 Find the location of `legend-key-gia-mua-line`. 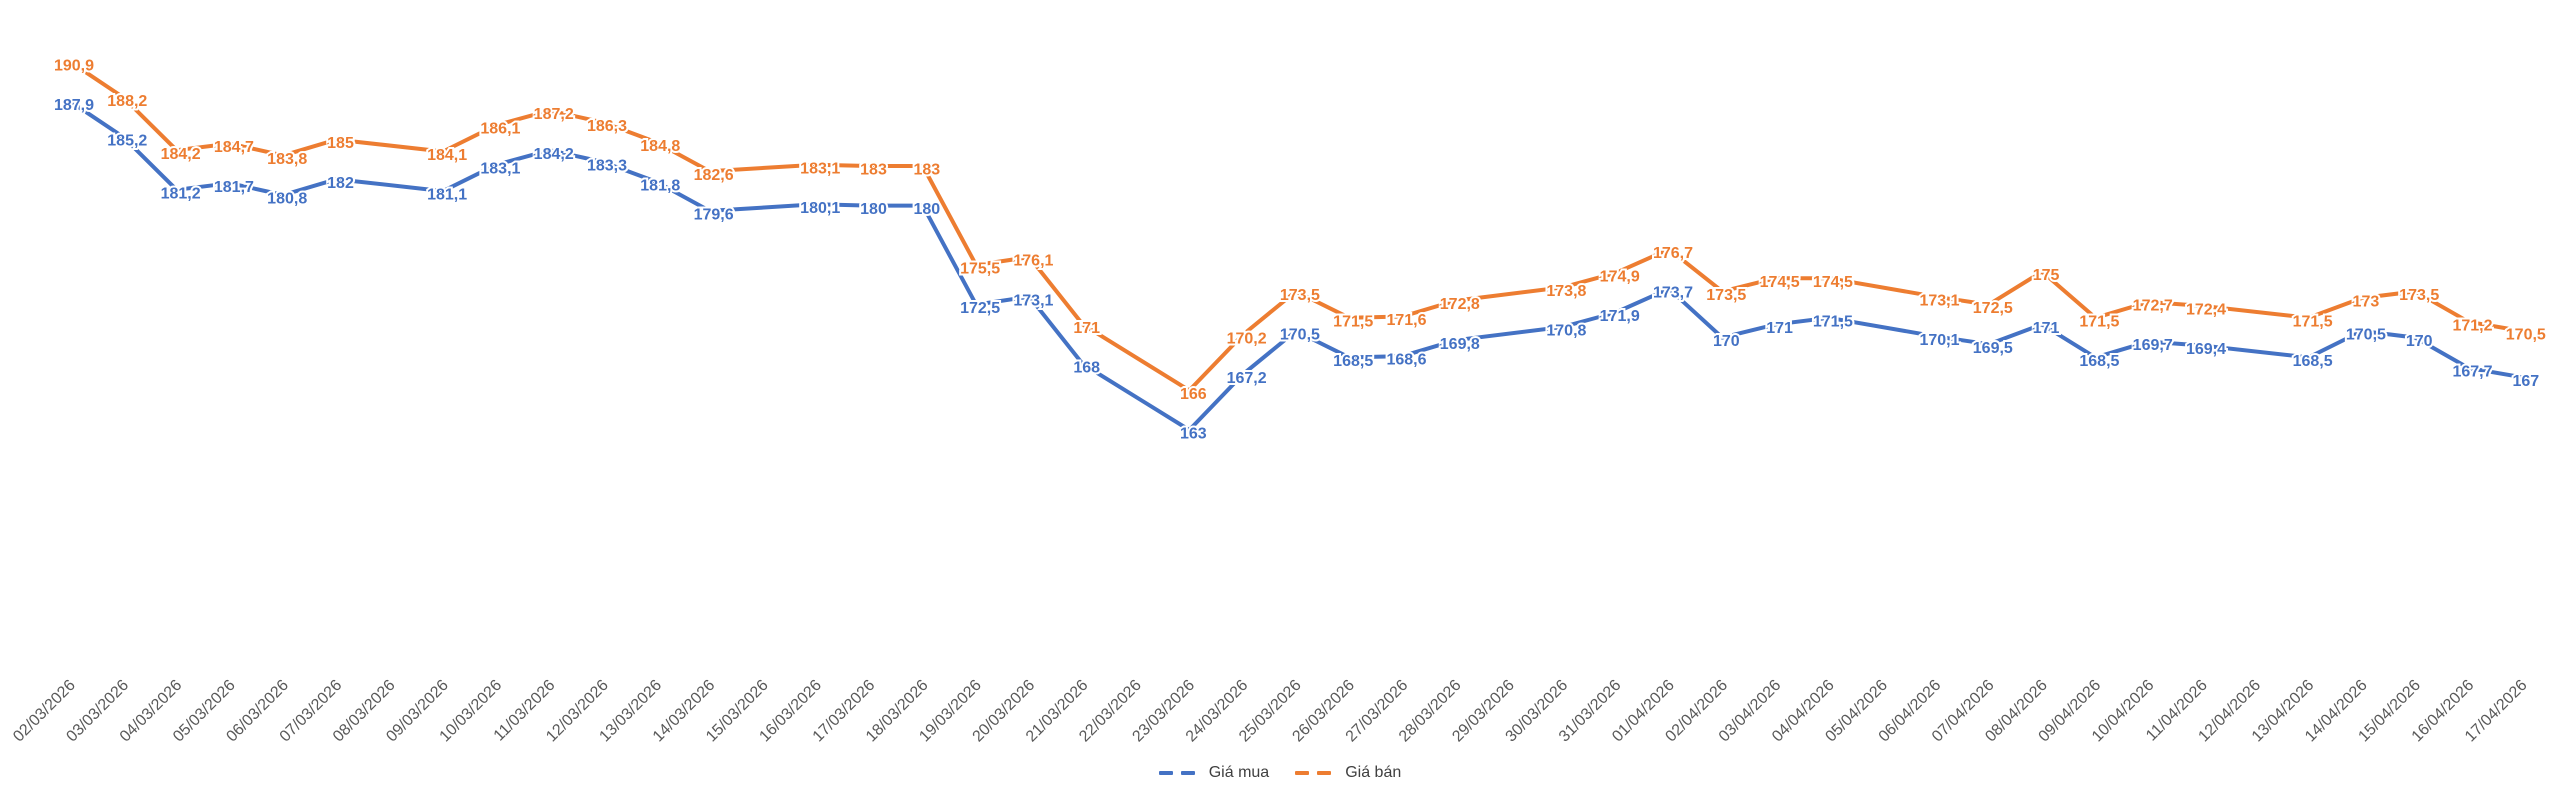

legend-key-gia-mua-line is located at coordinates (1180, 773).